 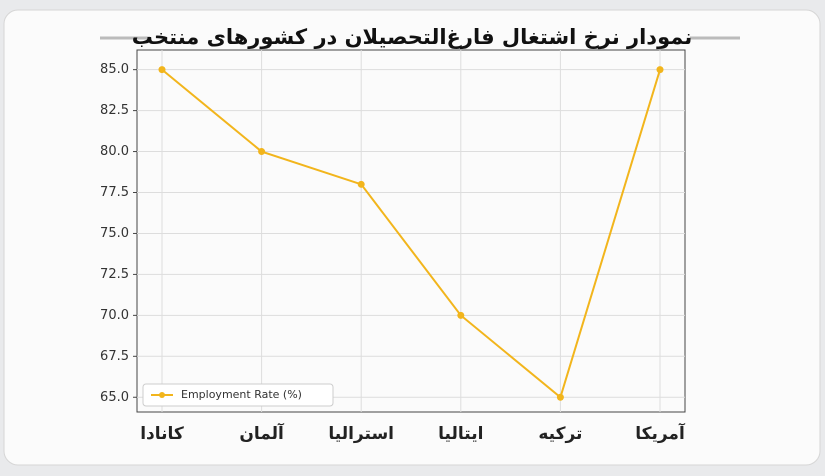 What do you see at coordinates (660, 433) in the screenshot?
I see `x-tick-label: آمریکا` at bounding box center [660, 433].